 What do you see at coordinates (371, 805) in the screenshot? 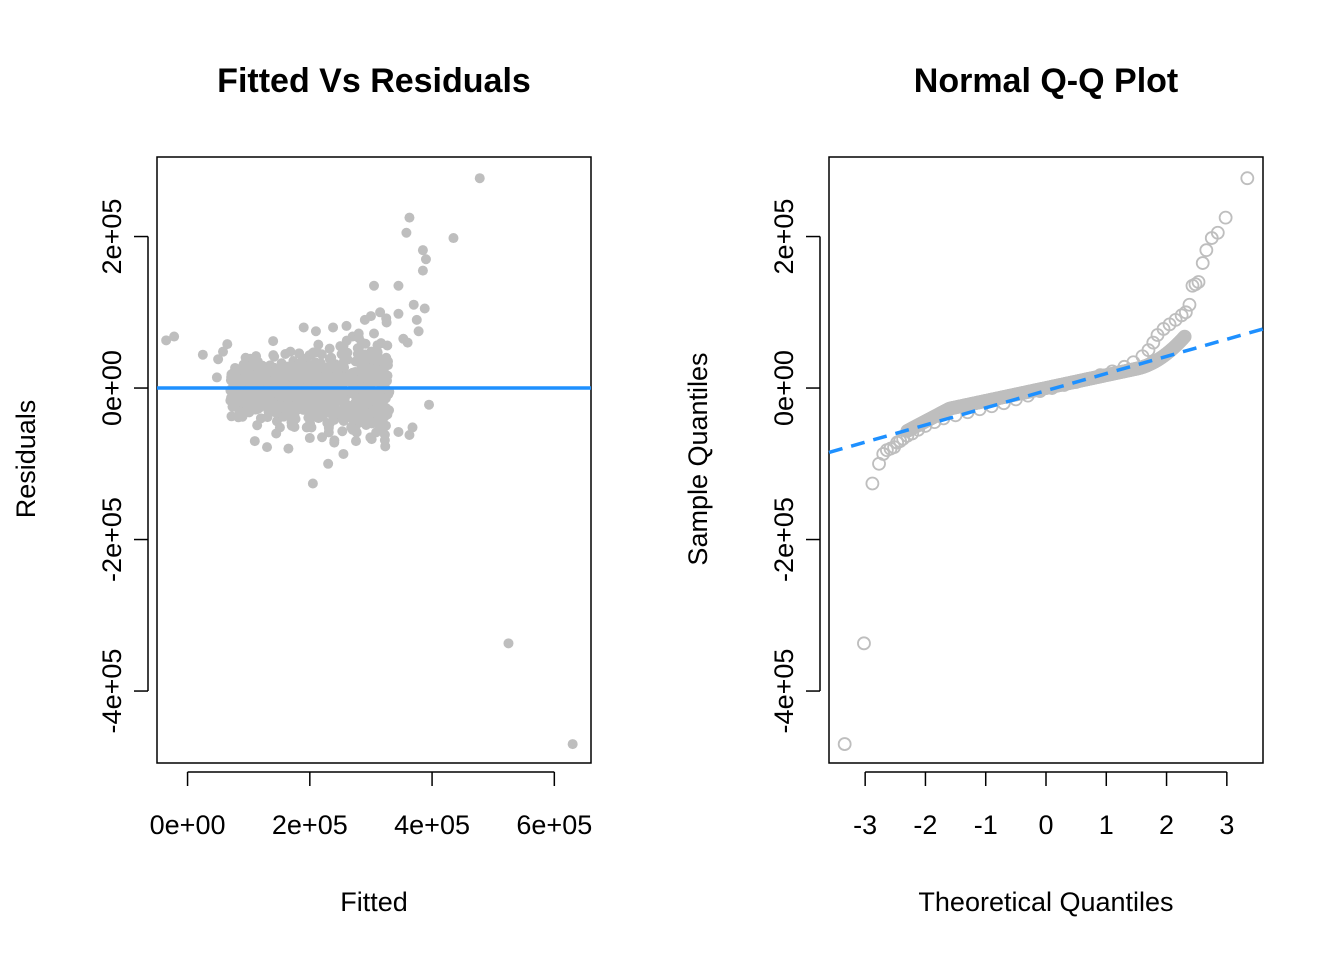
I see `x-axis: 0e+00 2e+05 4e+05 6e+05` at bounding box center [371, 805].